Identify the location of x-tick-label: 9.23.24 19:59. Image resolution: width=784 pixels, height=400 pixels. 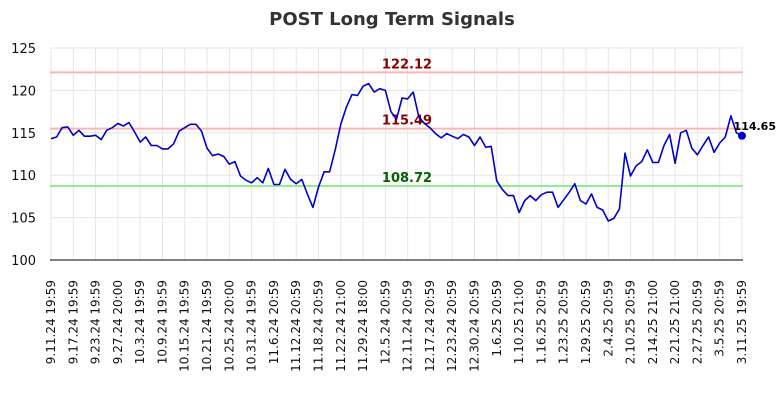
(96, 322).